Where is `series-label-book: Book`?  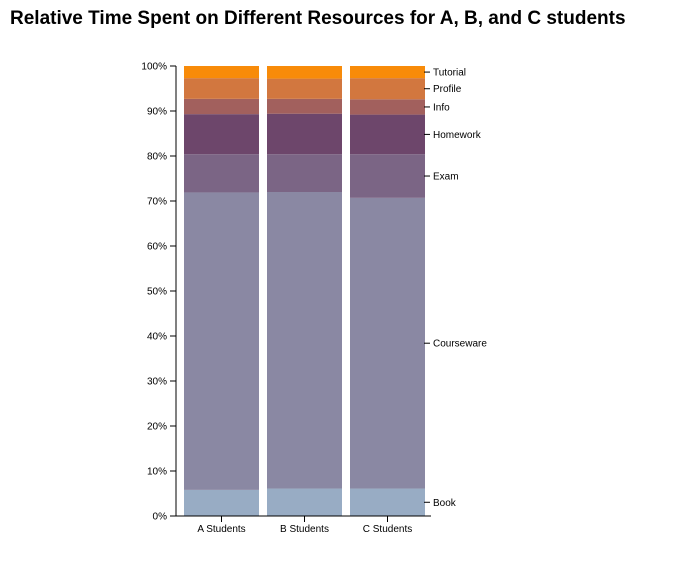
series-label-book: Book is located at coordinates (445, 503).